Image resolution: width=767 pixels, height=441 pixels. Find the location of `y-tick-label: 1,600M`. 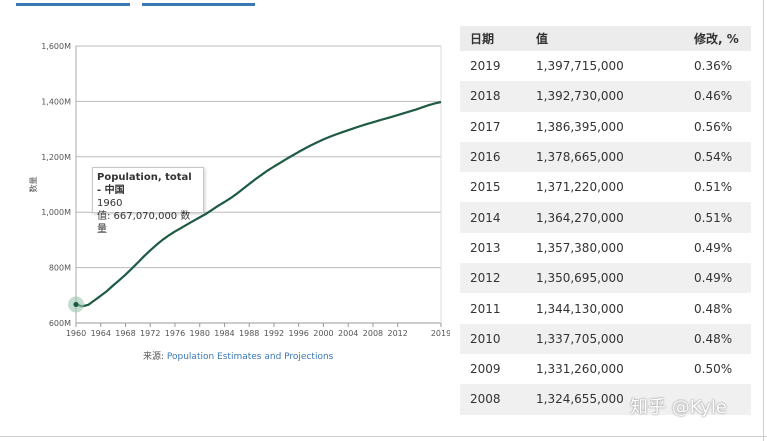

y-tick-label: 1,600M is located at coordinates (56, 46).